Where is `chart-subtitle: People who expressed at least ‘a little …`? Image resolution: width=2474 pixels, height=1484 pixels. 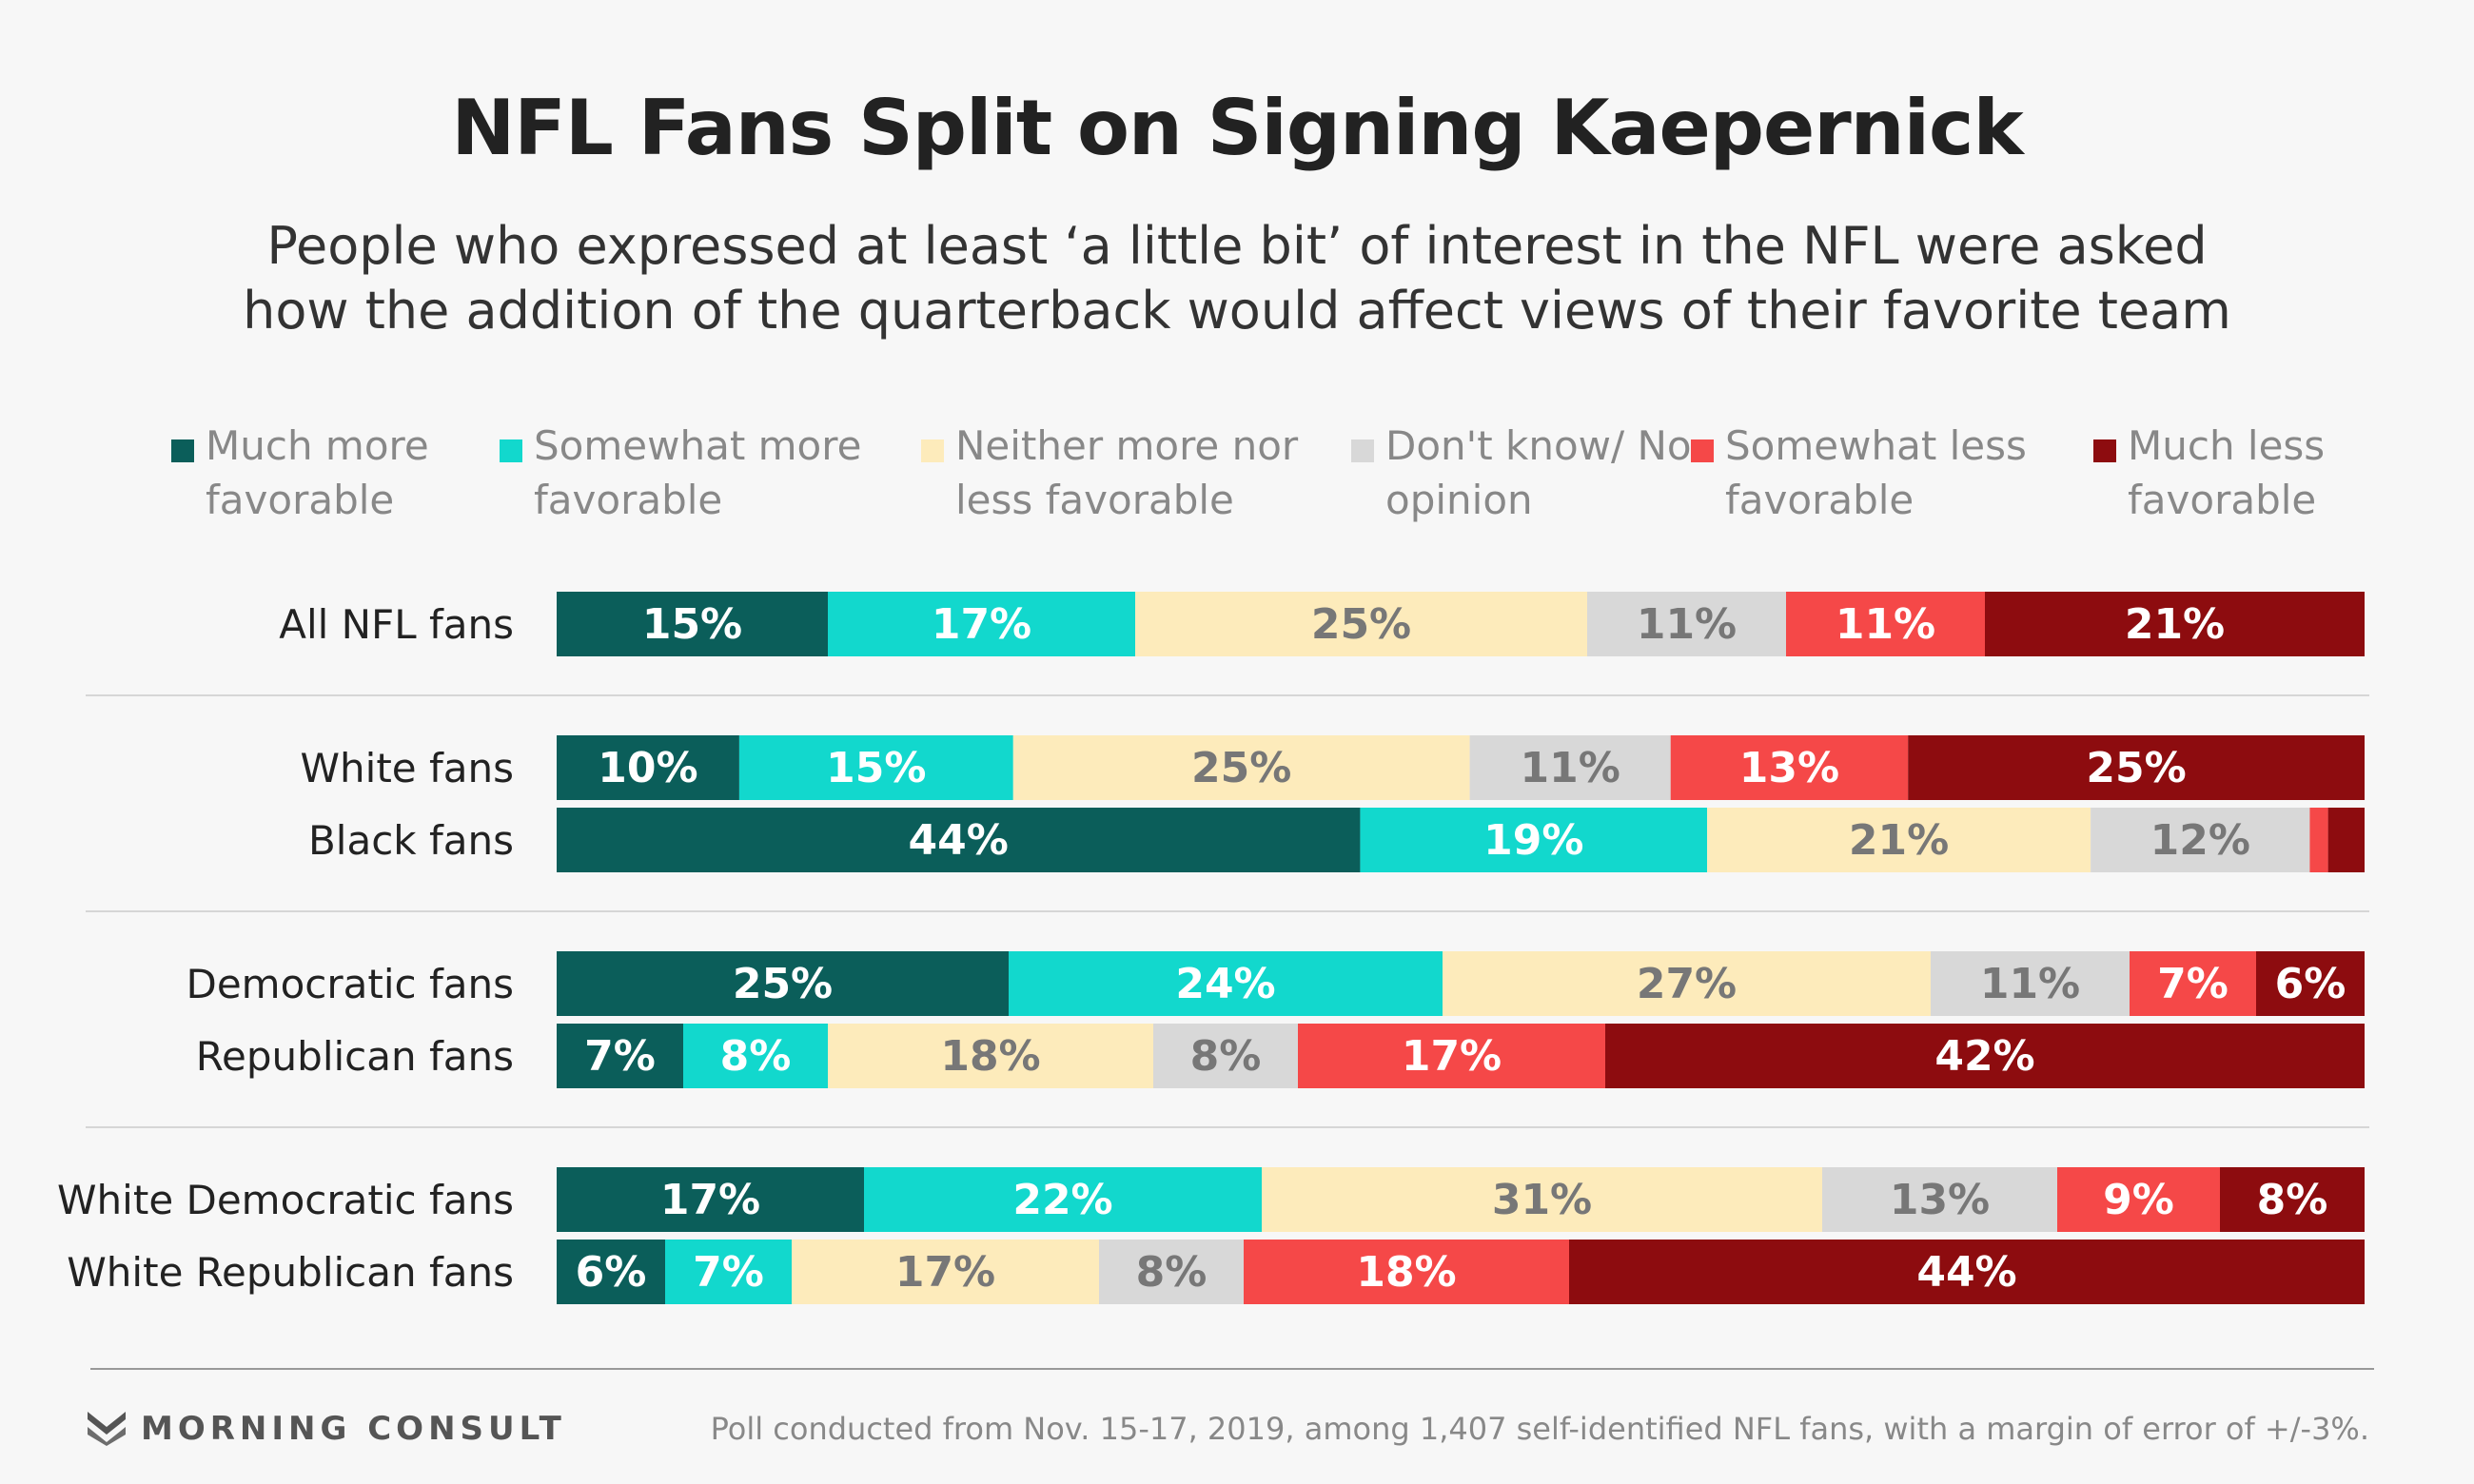 chart-subtitle: People who expressed at least ‘a little … is located at coordinates (1237, 278).